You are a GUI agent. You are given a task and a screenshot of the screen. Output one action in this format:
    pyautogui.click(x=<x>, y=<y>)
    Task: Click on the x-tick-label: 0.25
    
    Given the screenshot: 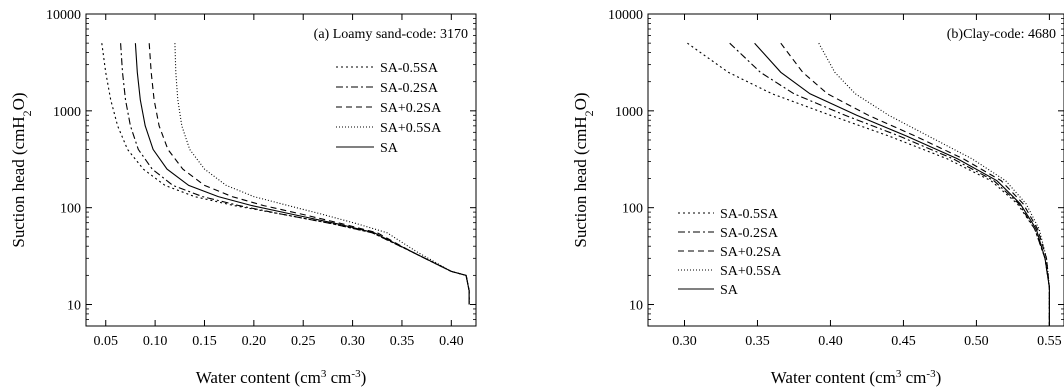 What is the action you would take?
    pyautogui.click(x=303, y=341)
    